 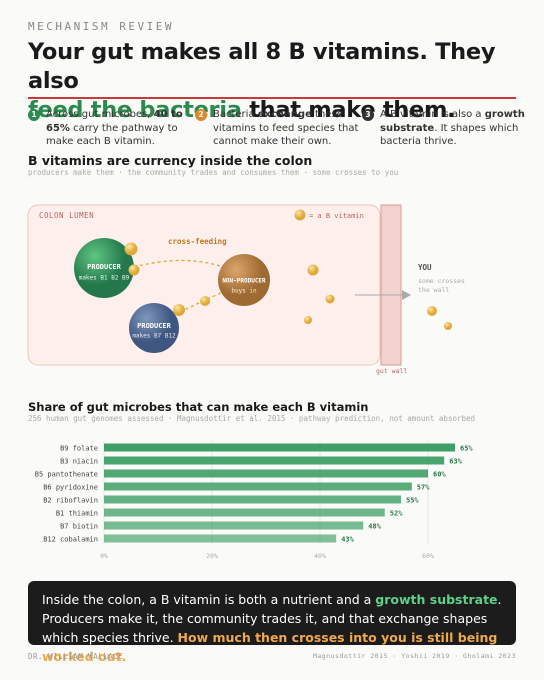 I want to click on producer-sub: makes B1 B2 B9, so click(x=104, y=278).